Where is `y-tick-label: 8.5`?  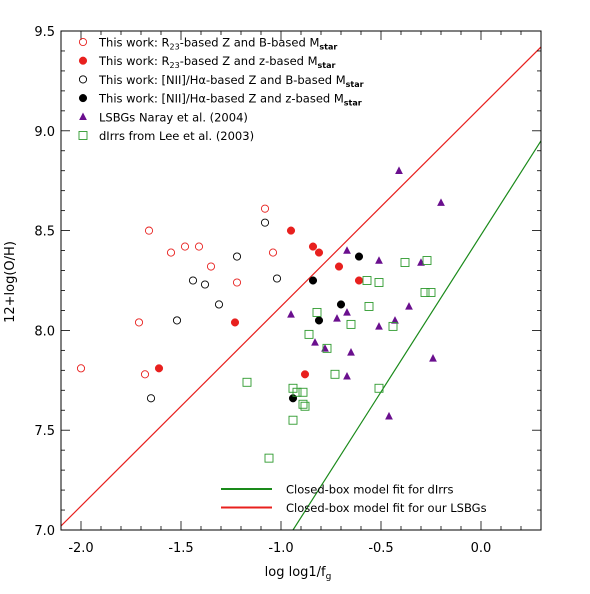 y-tick-label: 8.5 is located at coordinates (44, 232).